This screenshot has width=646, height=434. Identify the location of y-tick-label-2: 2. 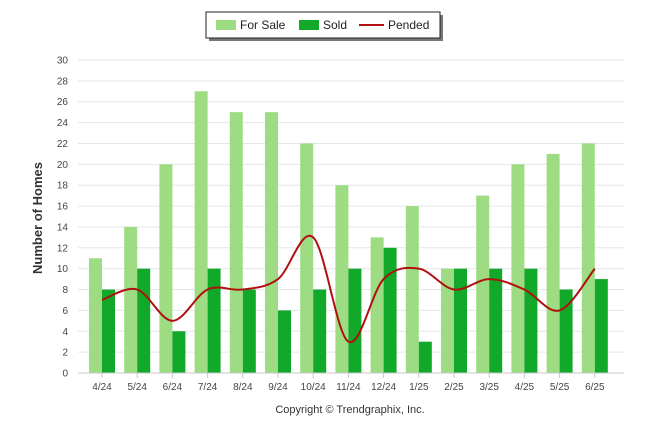
(65, 353).